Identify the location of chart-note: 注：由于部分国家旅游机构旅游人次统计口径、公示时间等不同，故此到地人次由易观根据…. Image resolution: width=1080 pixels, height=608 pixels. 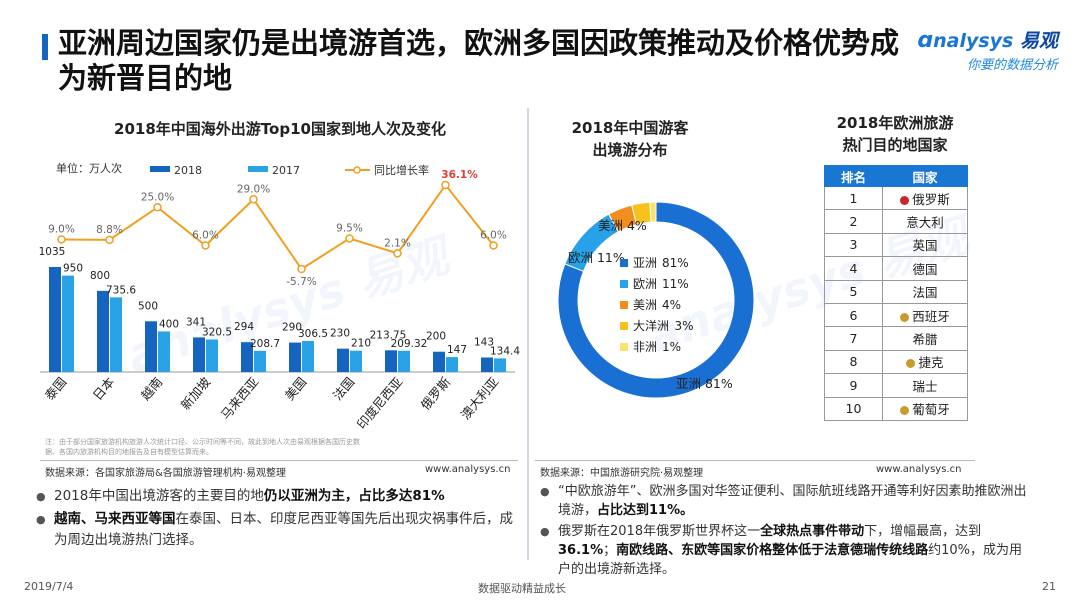
(202, 447).